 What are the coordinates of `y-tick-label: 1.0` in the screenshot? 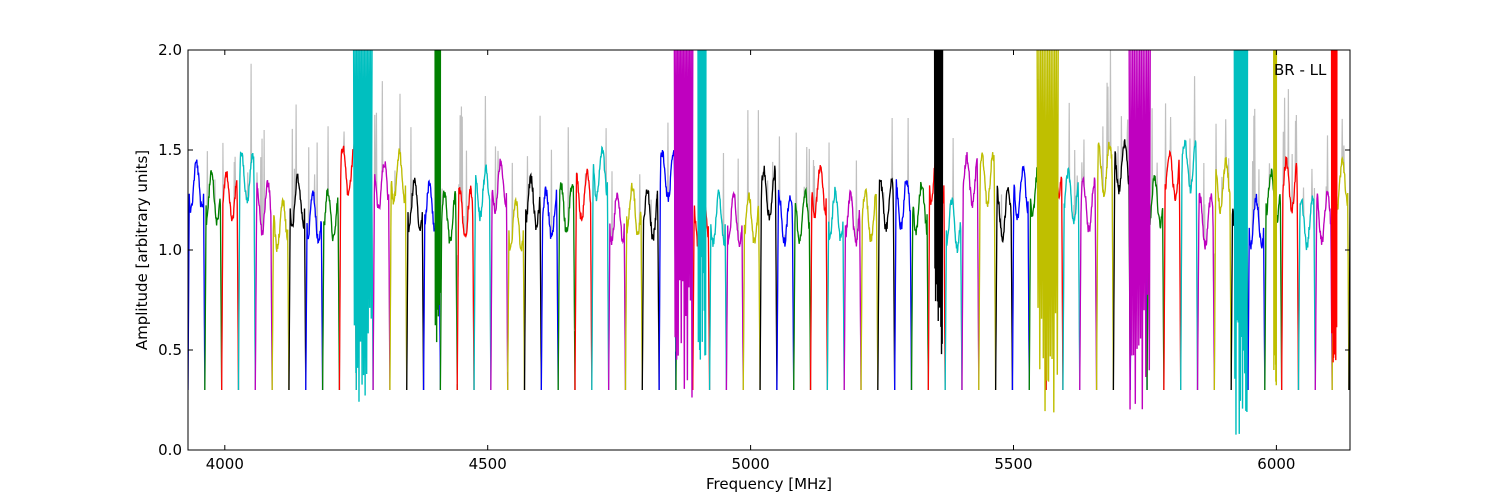 It's located at (170, 250).